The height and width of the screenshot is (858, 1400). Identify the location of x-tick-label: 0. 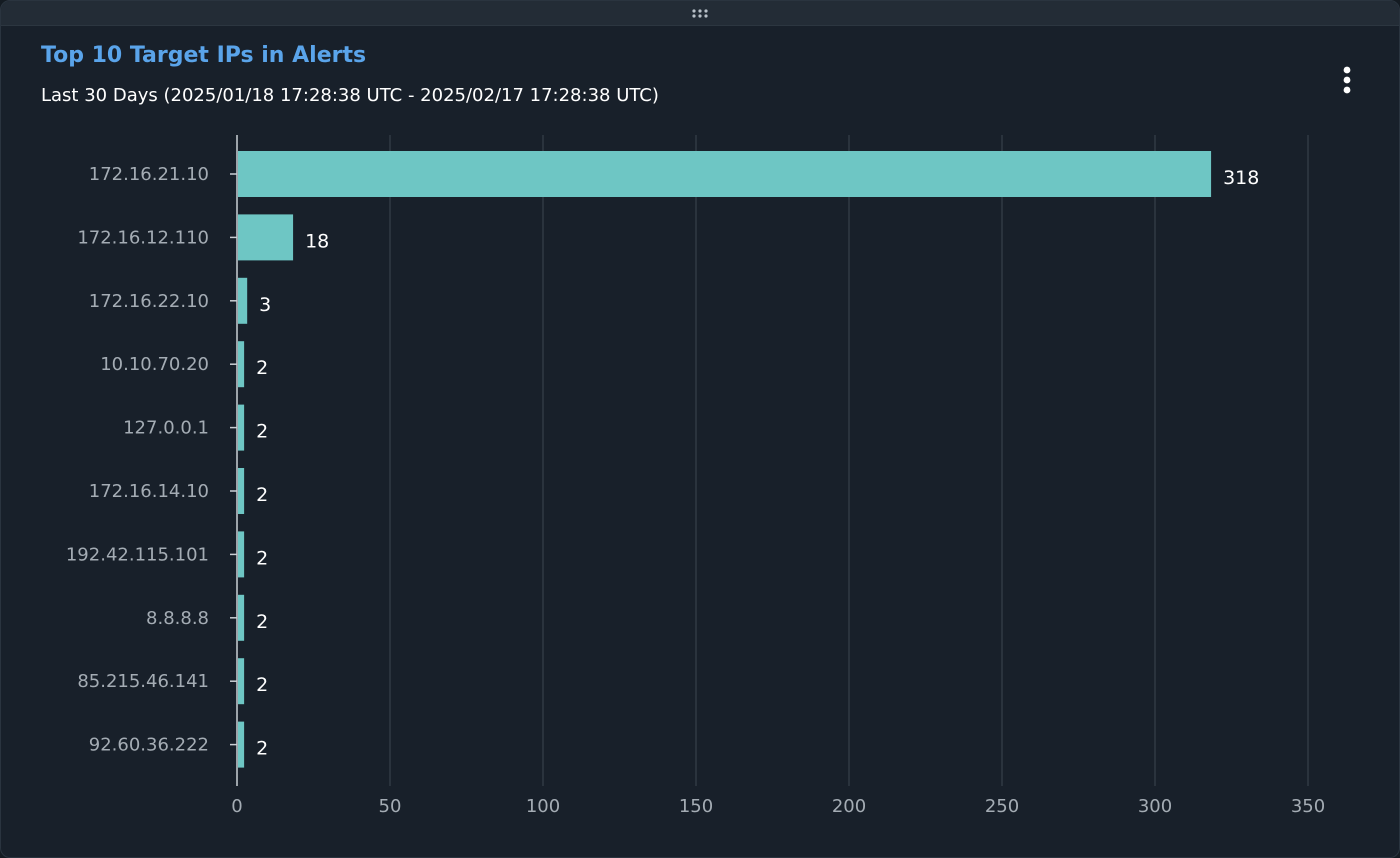
(236, 806).